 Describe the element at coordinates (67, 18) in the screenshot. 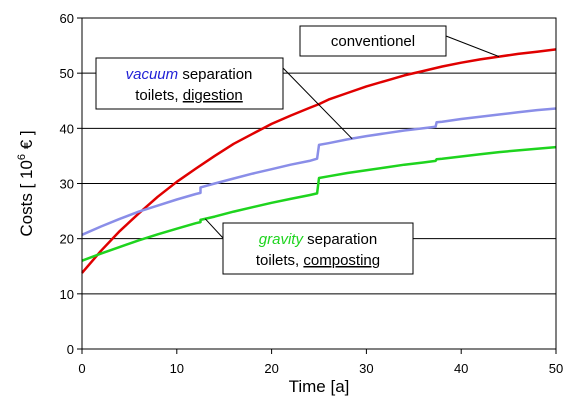

I see `y-tick-label: 60` at that location.